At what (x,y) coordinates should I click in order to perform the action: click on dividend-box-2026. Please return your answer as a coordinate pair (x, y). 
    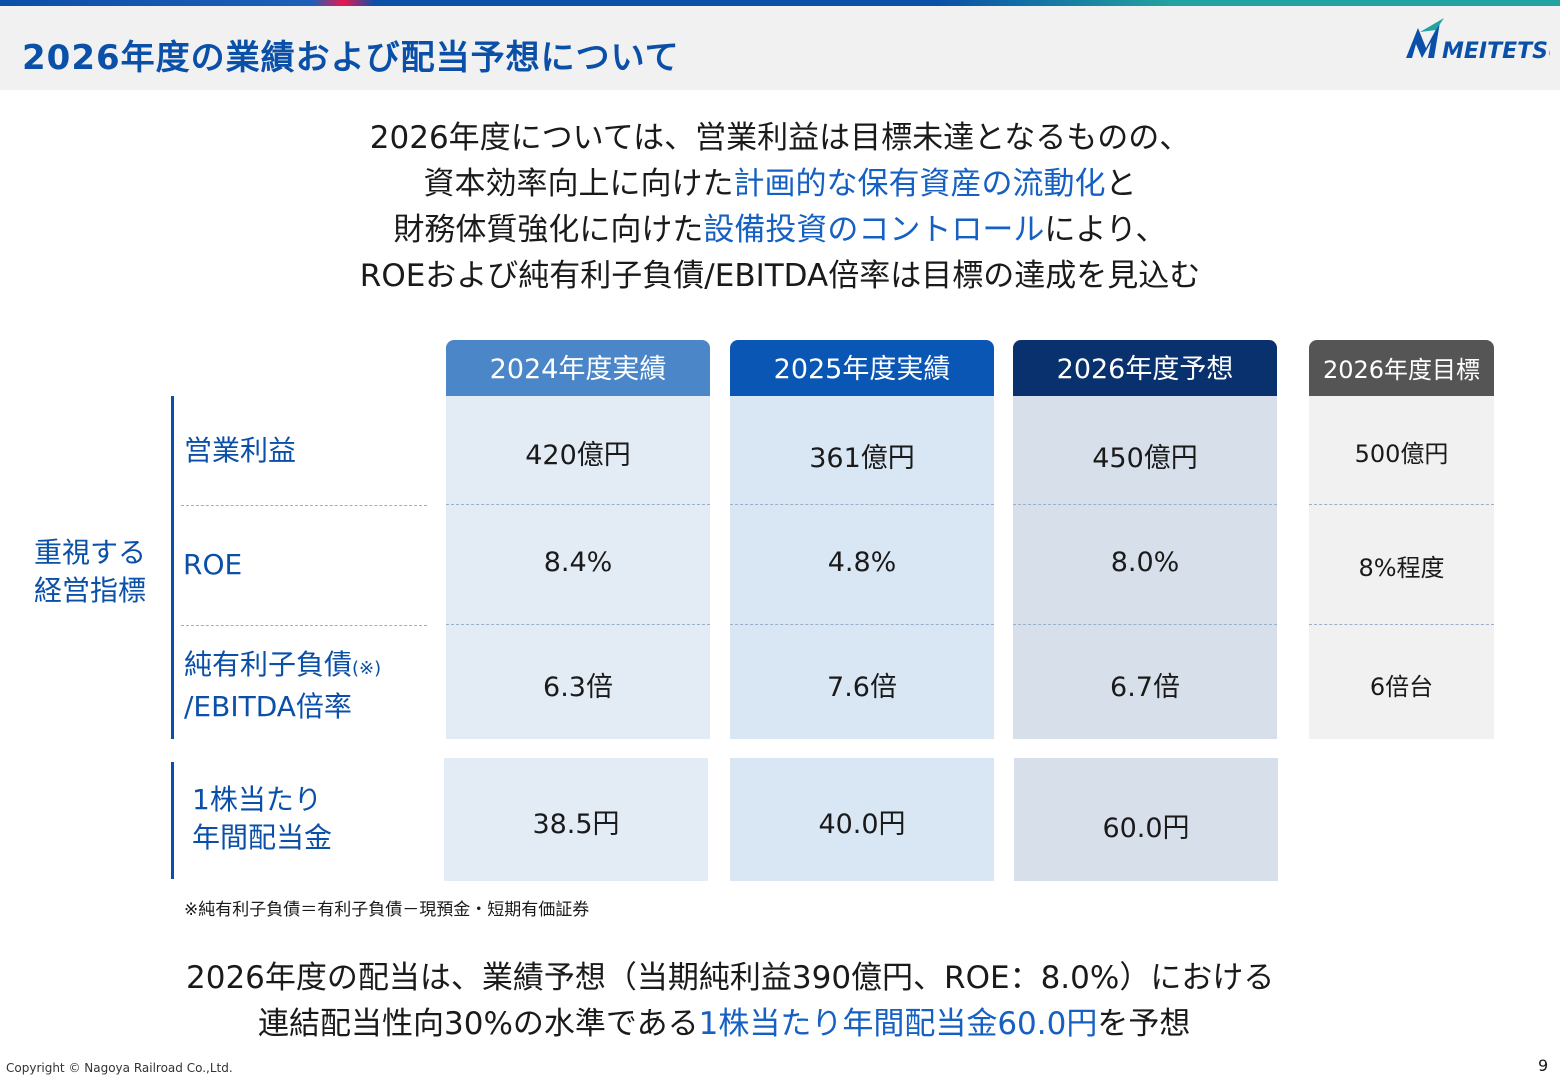
    Looking at the image, I should click on (1146, 819).